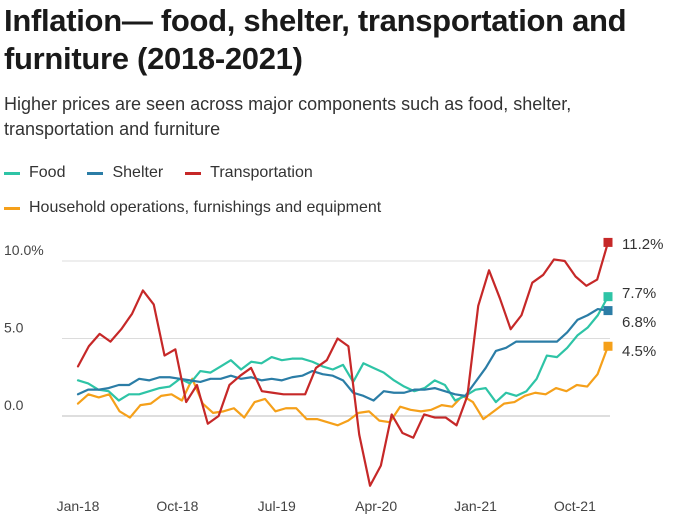  Describe the element at coordinates (47, 172) in the screenshot. I see `legend-label-food: Food` at that location.